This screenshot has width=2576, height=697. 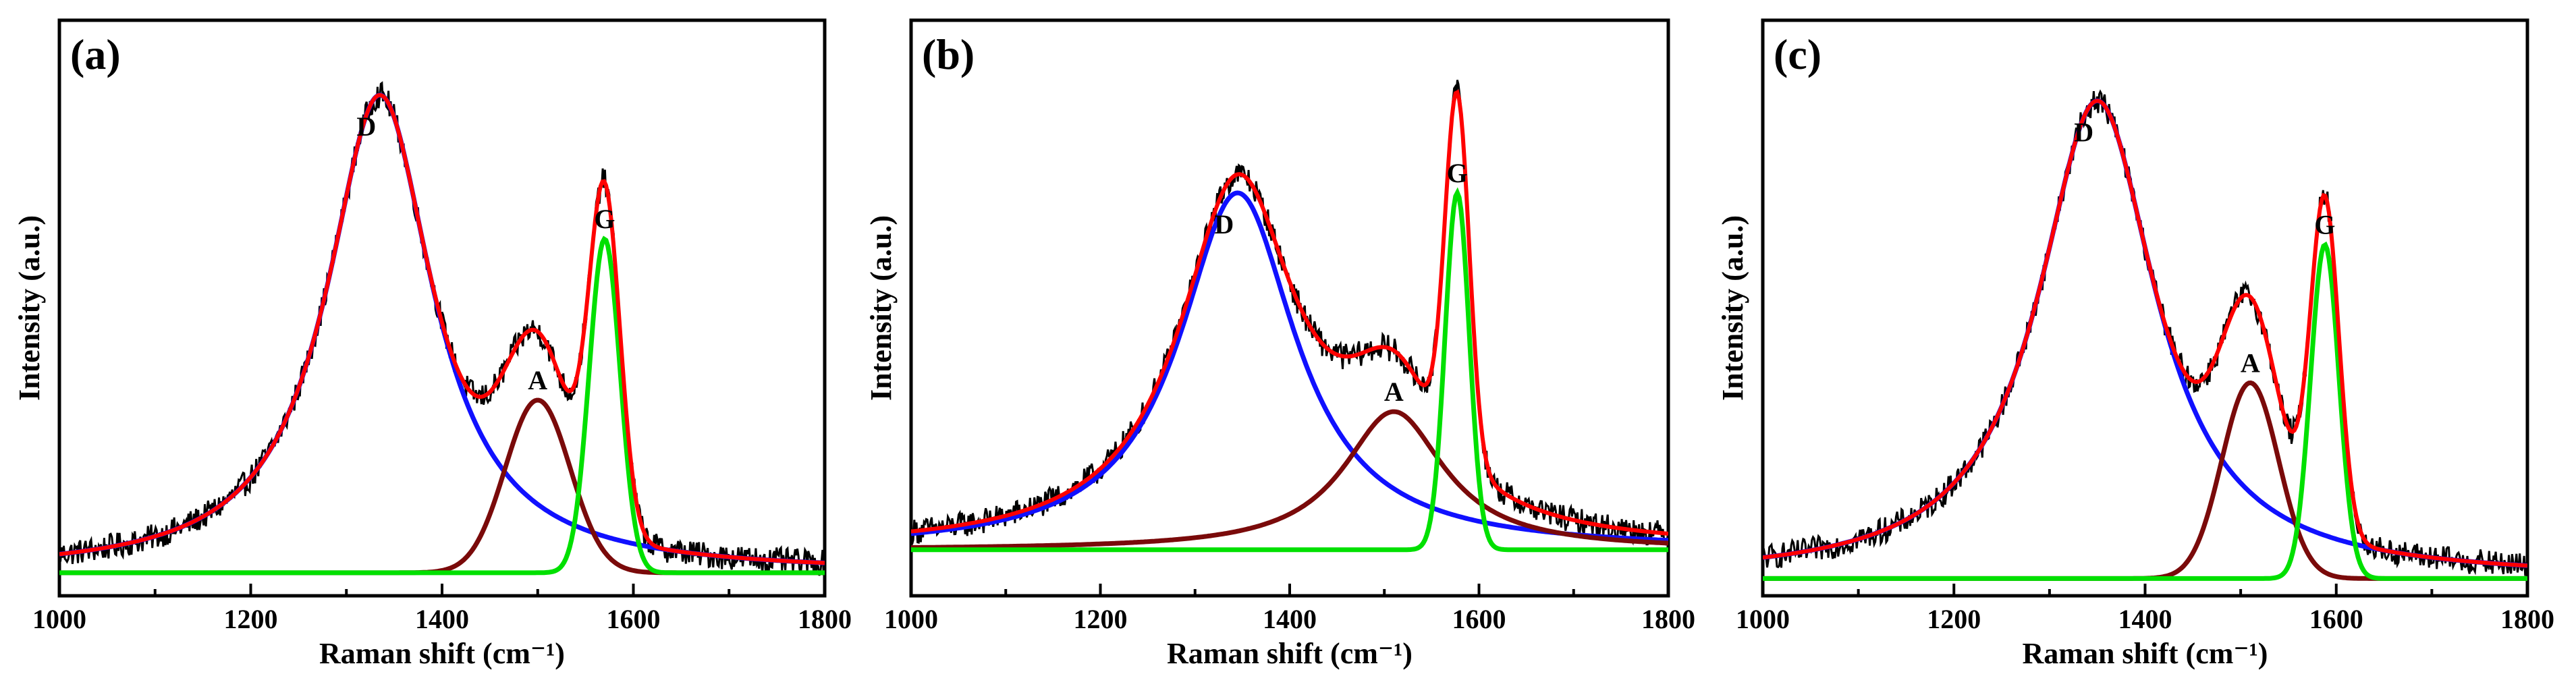 What do you see at coordinates (948, 54) in the screenshot?
I see `panel-label: (b)` at bounding box center [948, 54].